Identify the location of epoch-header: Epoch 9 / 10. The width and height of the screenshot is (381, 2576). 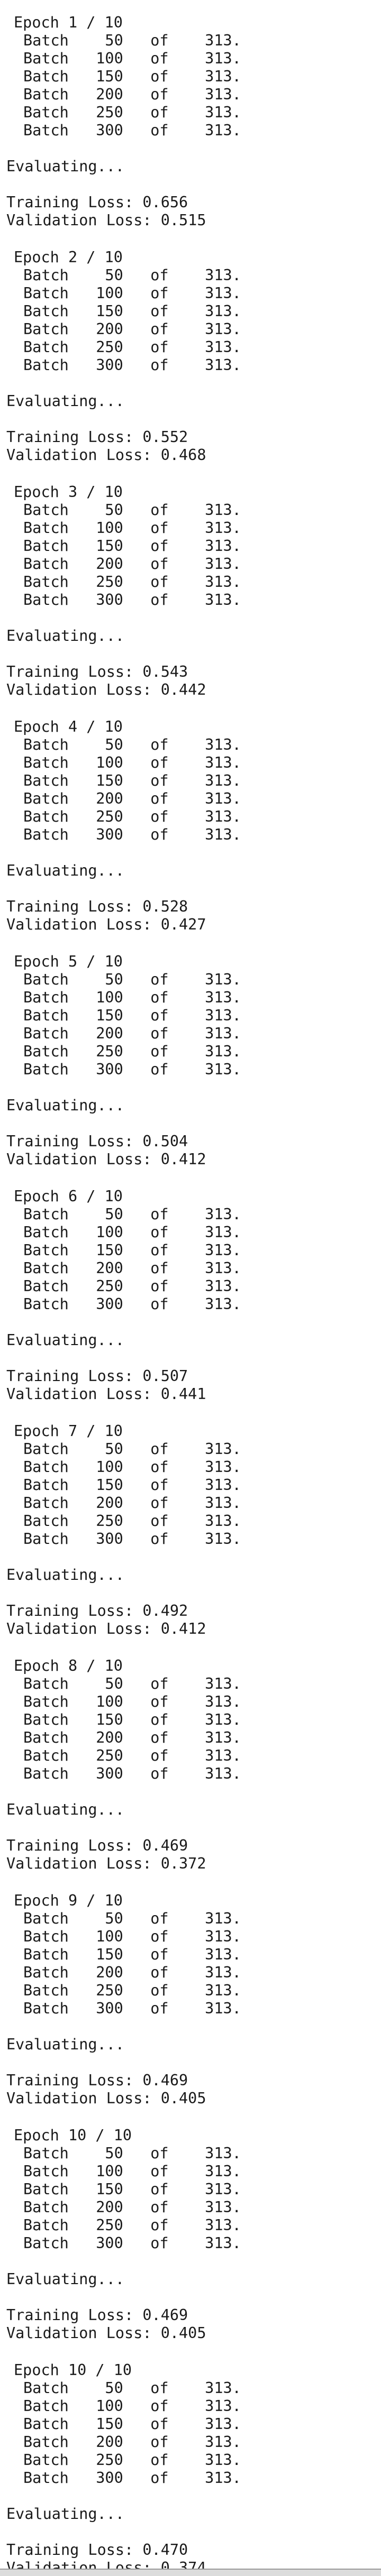
(69, 1900).